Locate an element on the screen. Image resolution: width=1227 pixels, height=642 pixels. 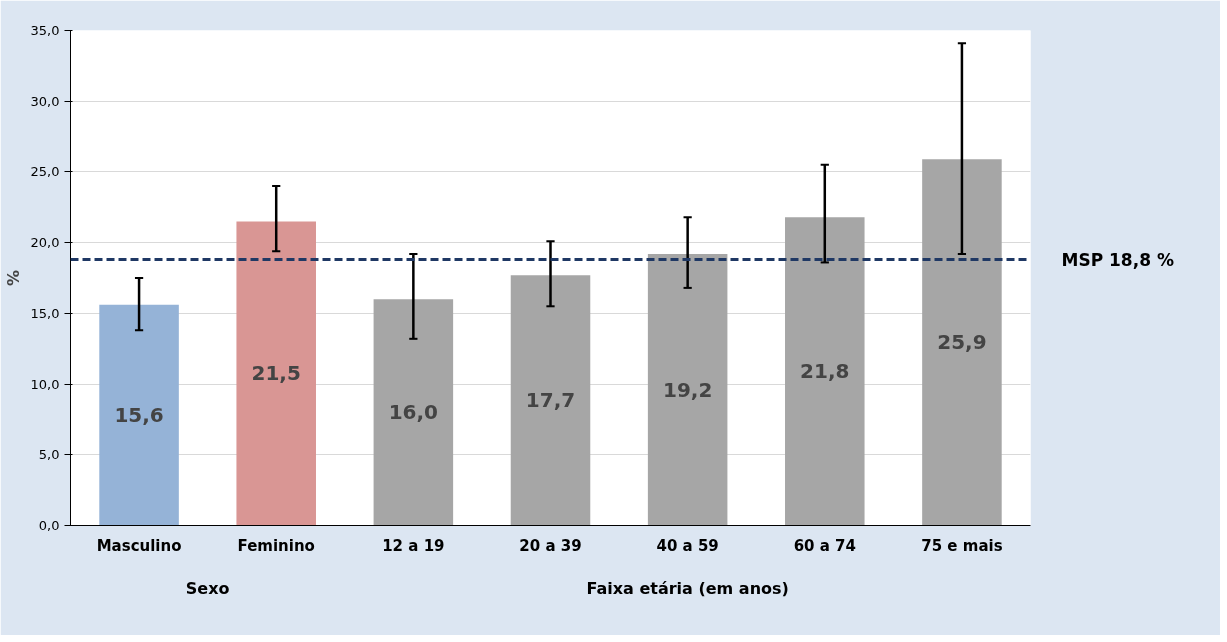
x-tick-label: 20 a 39 is located at coordinates (550, 545).